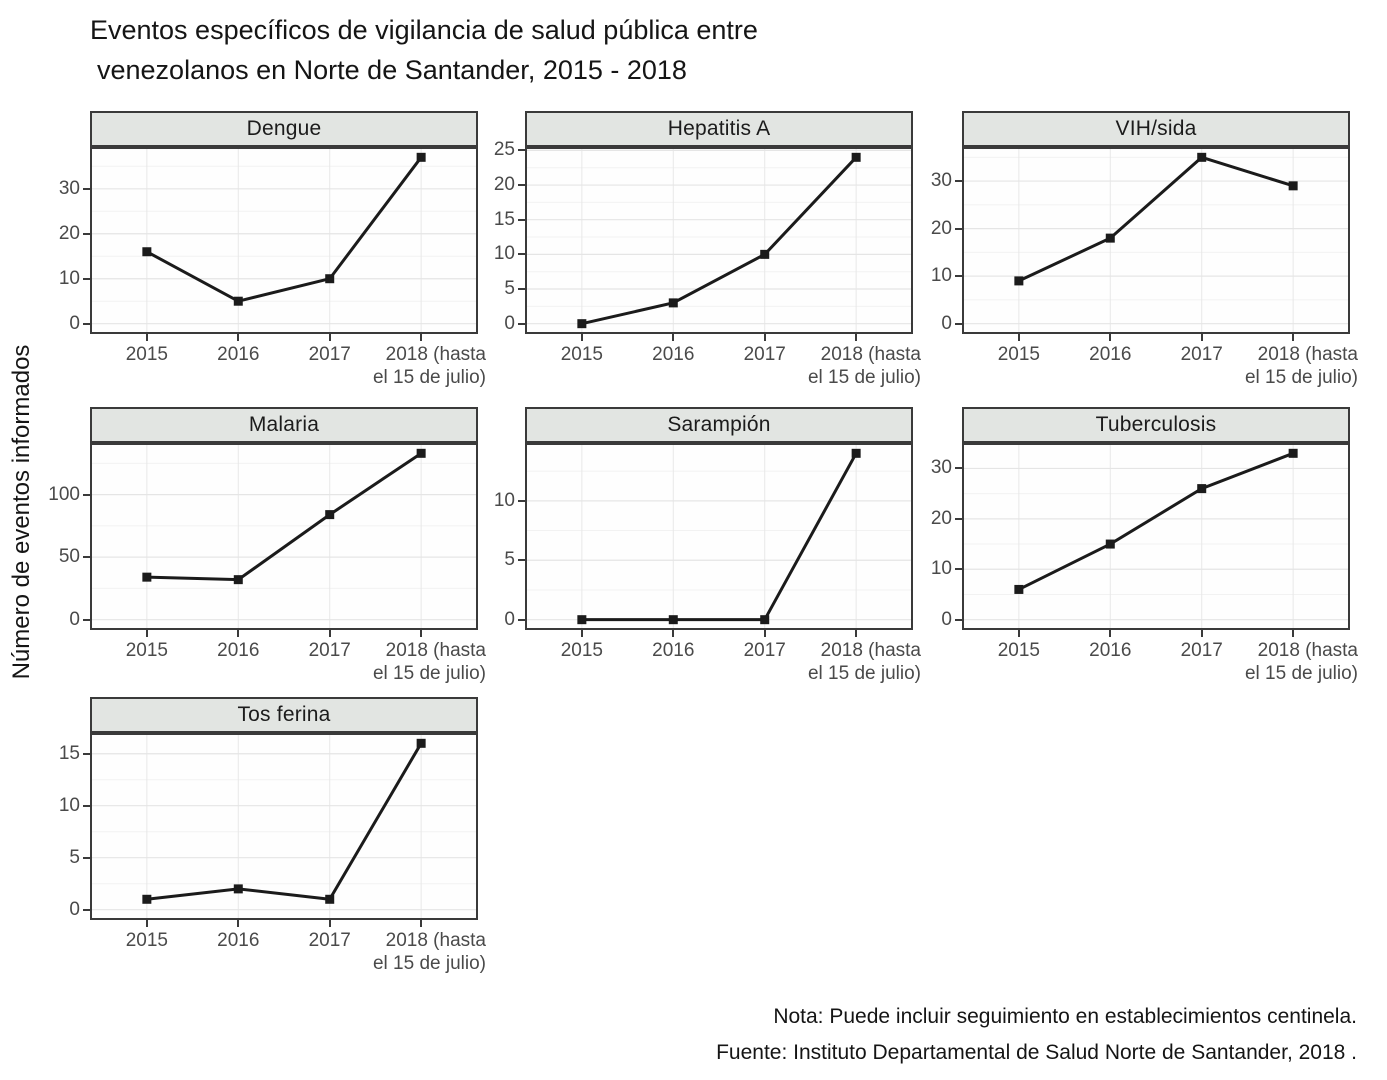 Image resolution: width=1387 pixels, height=1080 pixels. What do you see at coordinates (719, 129) in the screenshot?
I see `facet-strip: Hepatitis A` at bounding box center [719, 129].